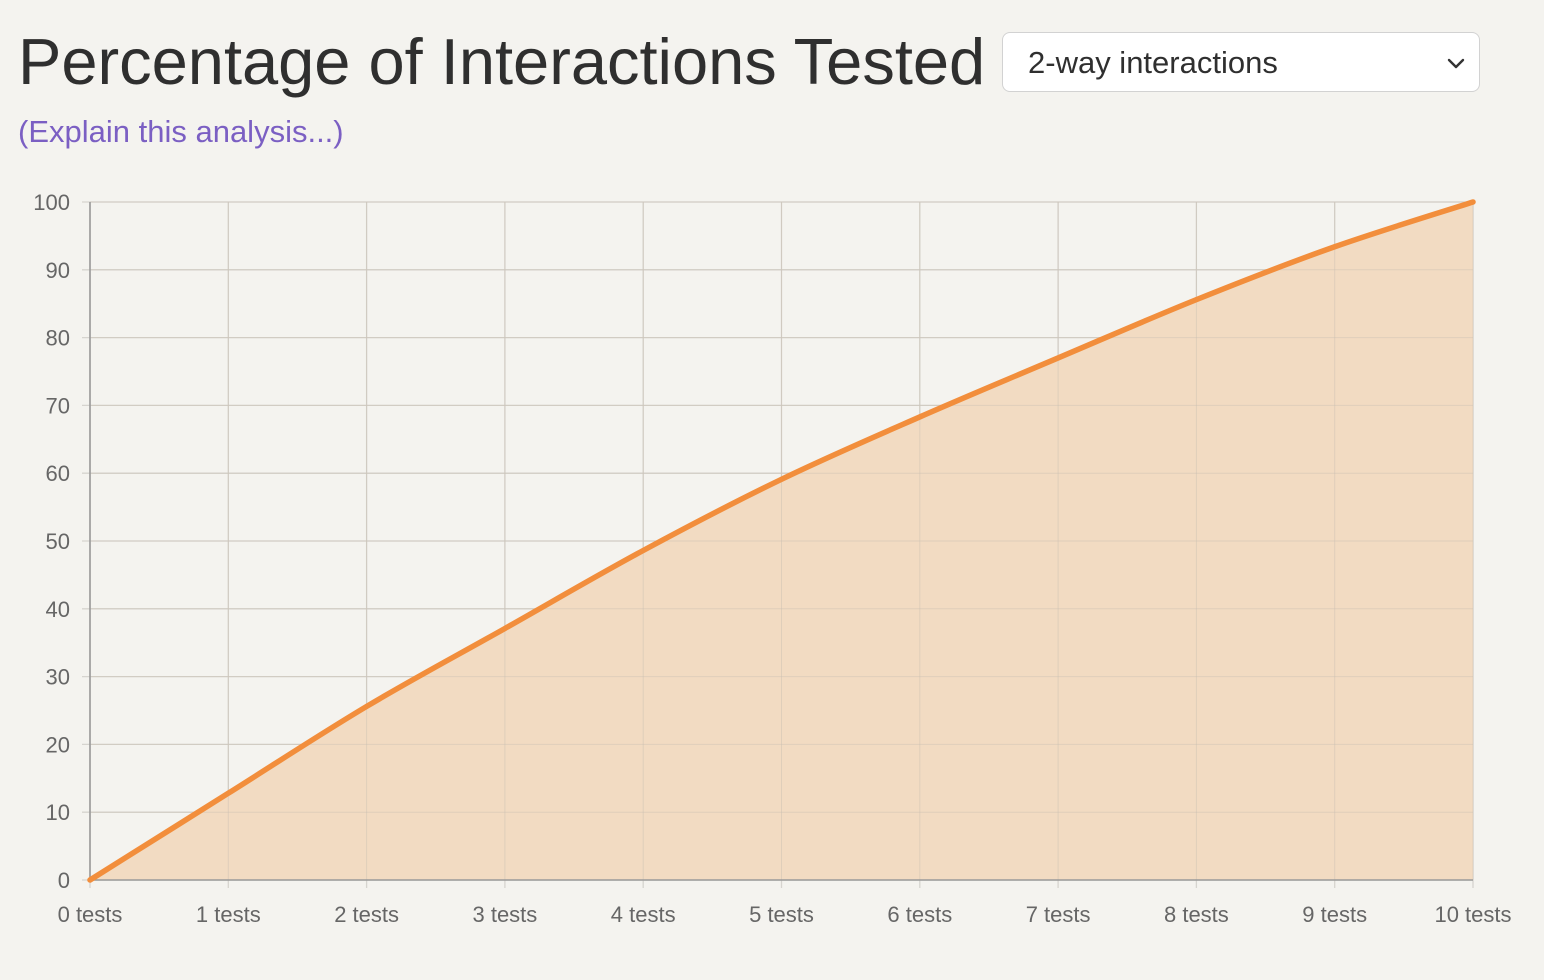 The width and height of the screenshot is (1544, 980). I want to click on y-tick-label: 70, so click(58, 405).